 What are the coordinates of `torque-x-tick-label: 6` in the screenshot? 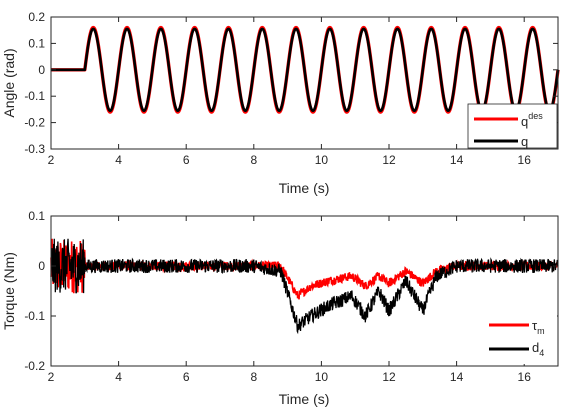 It's located at (186, 377).